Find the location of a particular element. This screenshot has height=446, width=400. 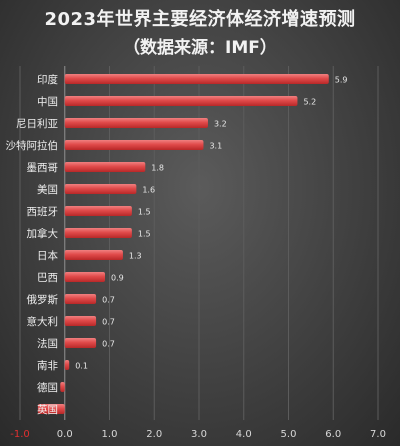

data-label: 3.2 is located at coordinates (220, 124).